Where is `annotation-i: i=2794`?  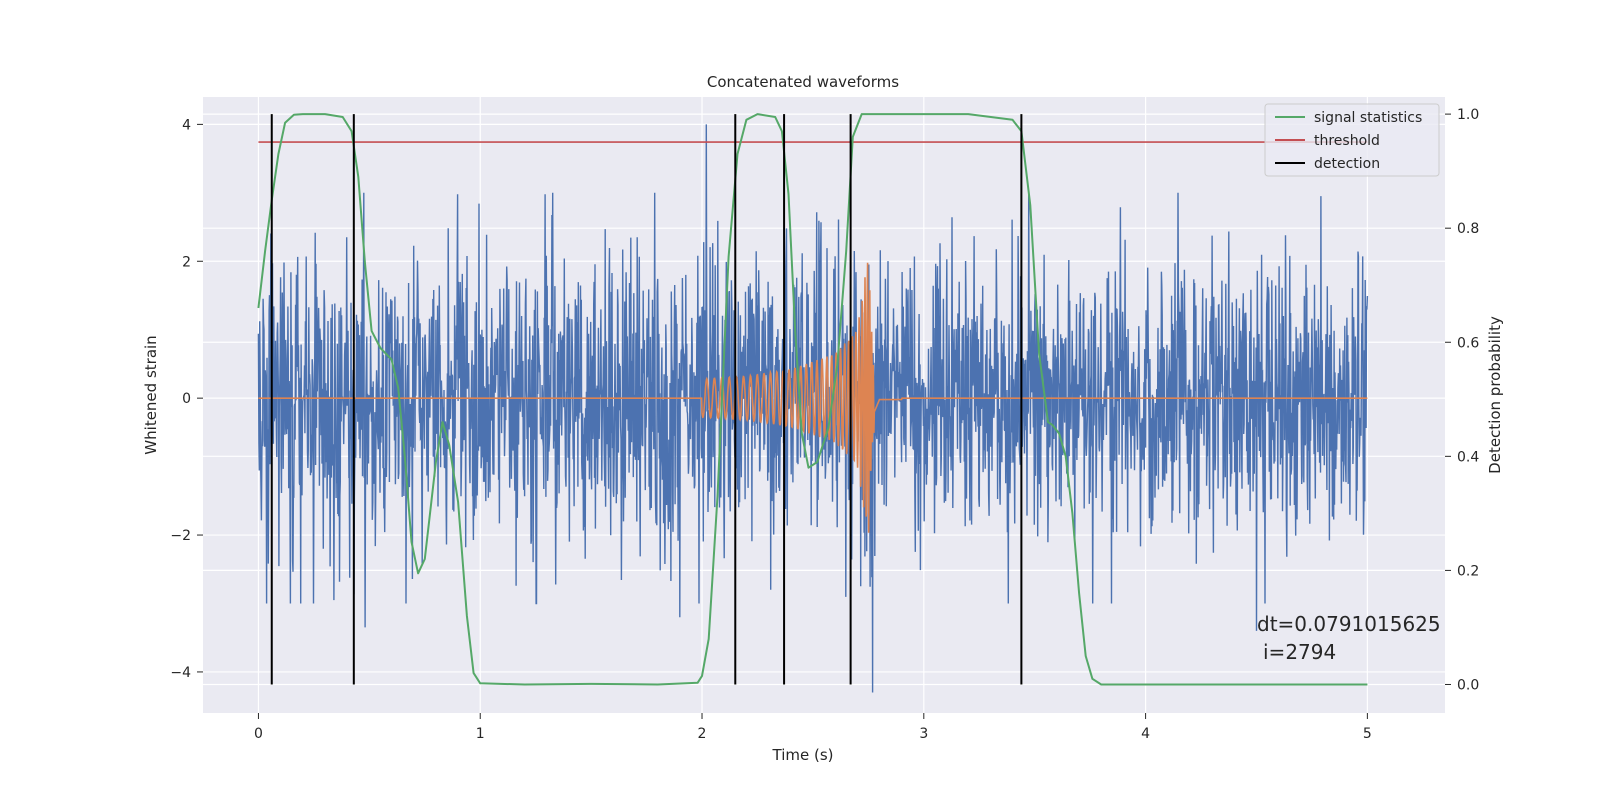 annotation-i: i=2794 is located at coordinates (1299, 652).